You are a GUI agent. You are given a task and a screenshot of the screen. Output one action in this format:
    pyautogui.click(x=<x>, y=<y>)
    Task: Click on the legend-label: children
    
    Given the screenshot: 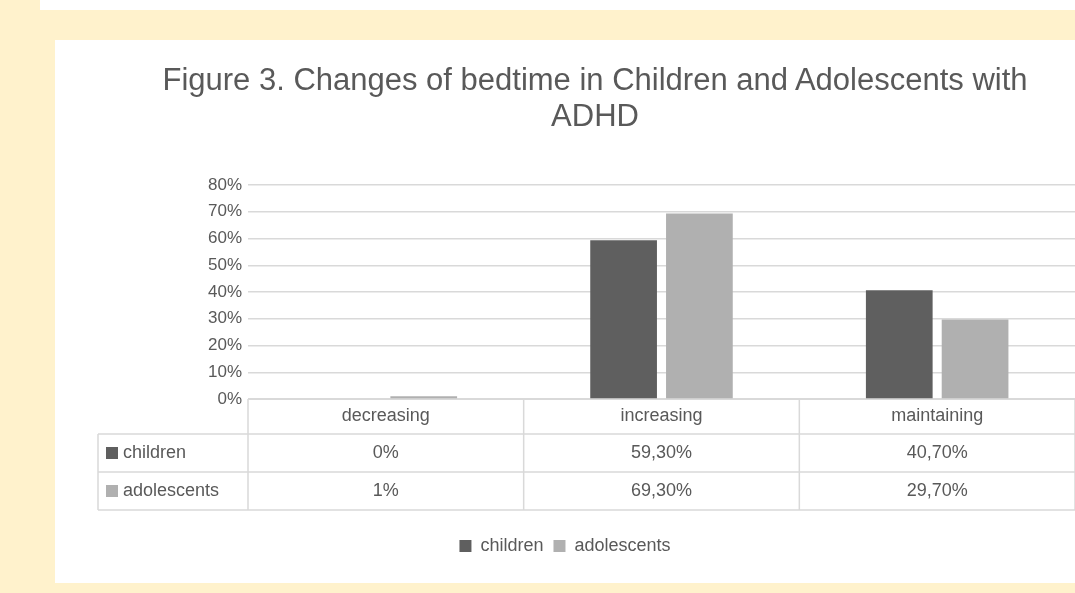 What is the action you would take?
    pyautogui.click(x=512, y=544)
    